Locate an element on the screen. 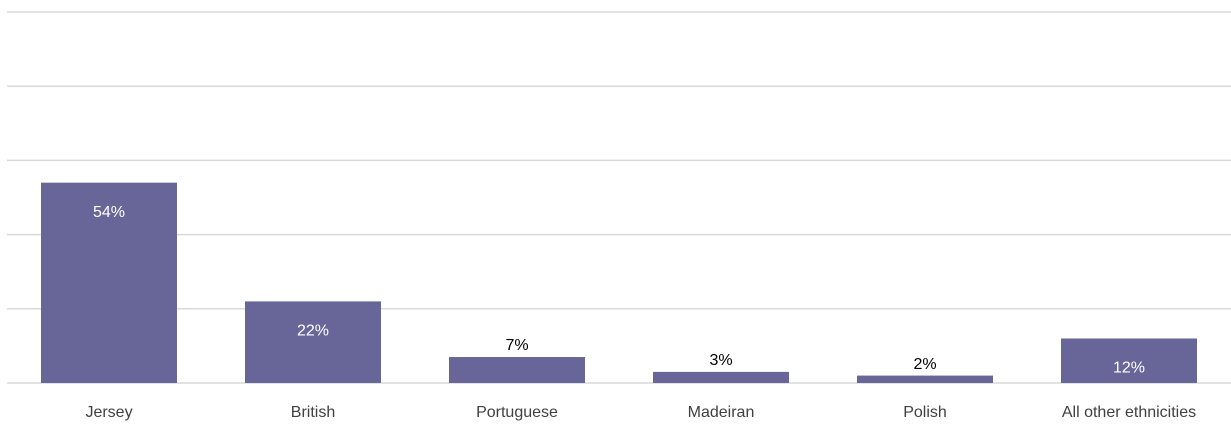 The height and width of the screenshot is (426, 1231). data-label: 7% is located at coordinates (516, 345).